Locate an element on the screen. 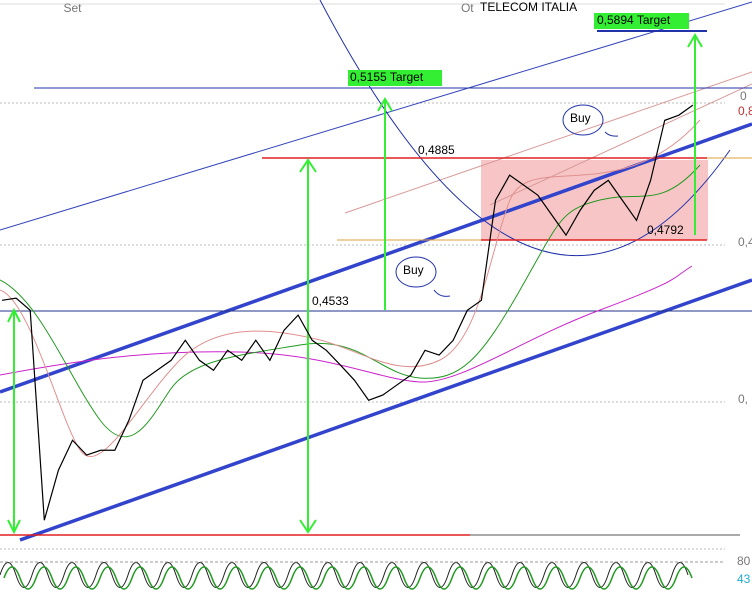 The width and height of the screenshot is (752, 592). annotation: 0,5894 Target is located at coordinates (634, 20).